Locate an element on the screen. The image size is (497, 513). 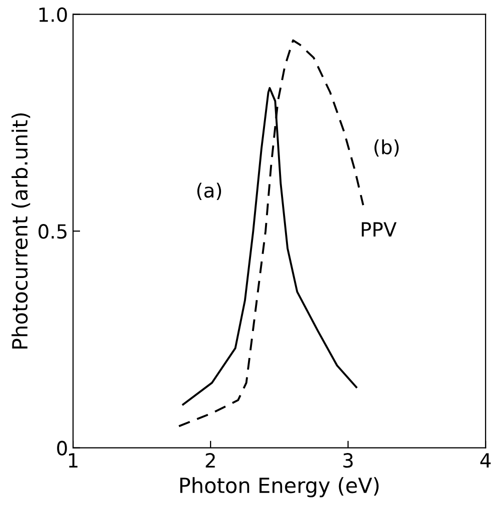
series-label: (b) is located at coordinates (386, 148).